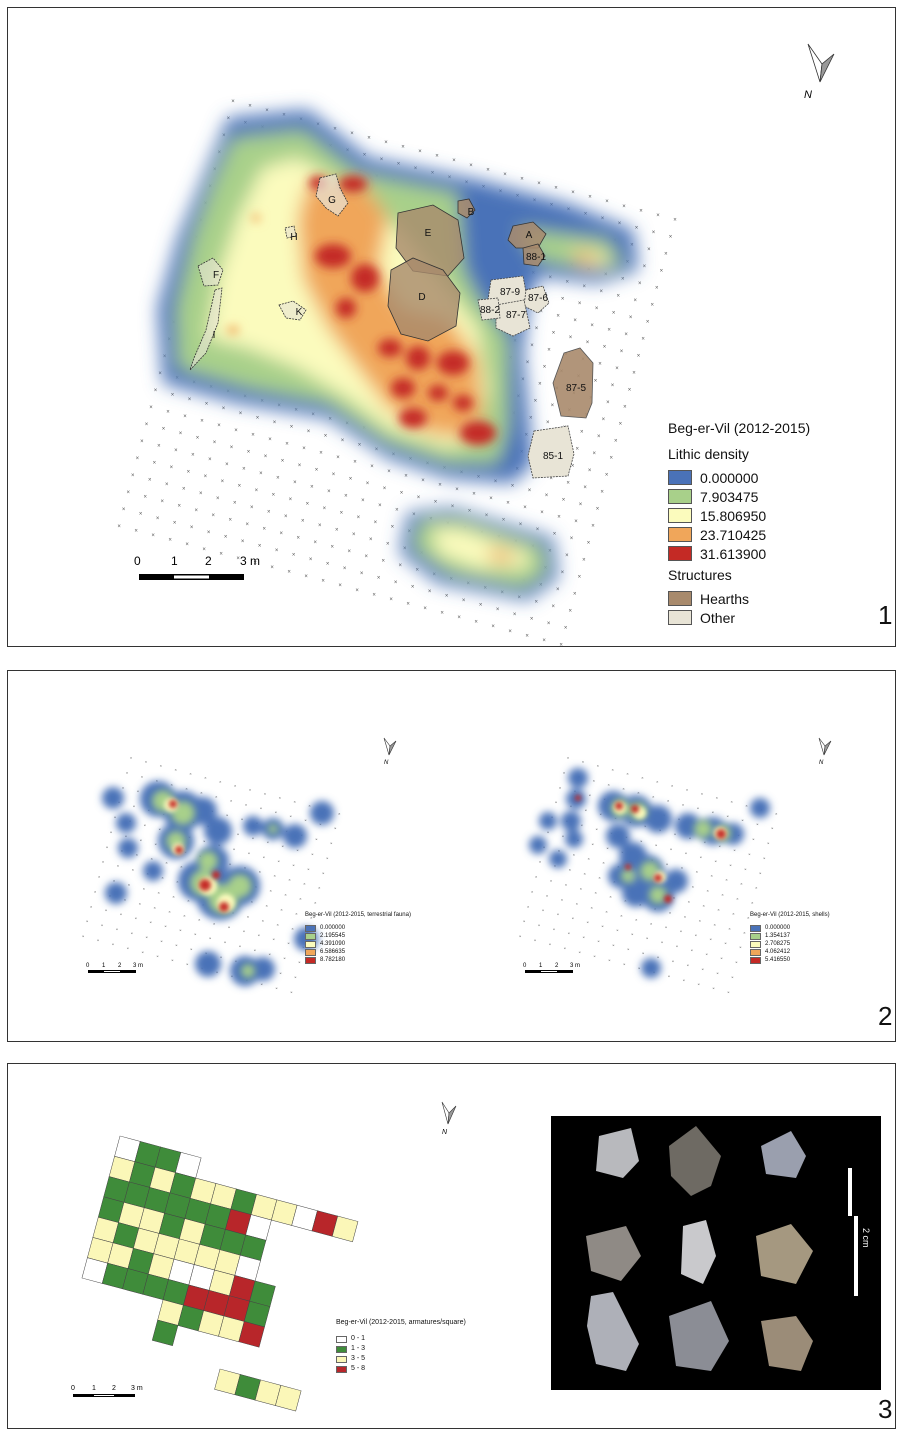  I want to click on structure-I, so click(206, 329).